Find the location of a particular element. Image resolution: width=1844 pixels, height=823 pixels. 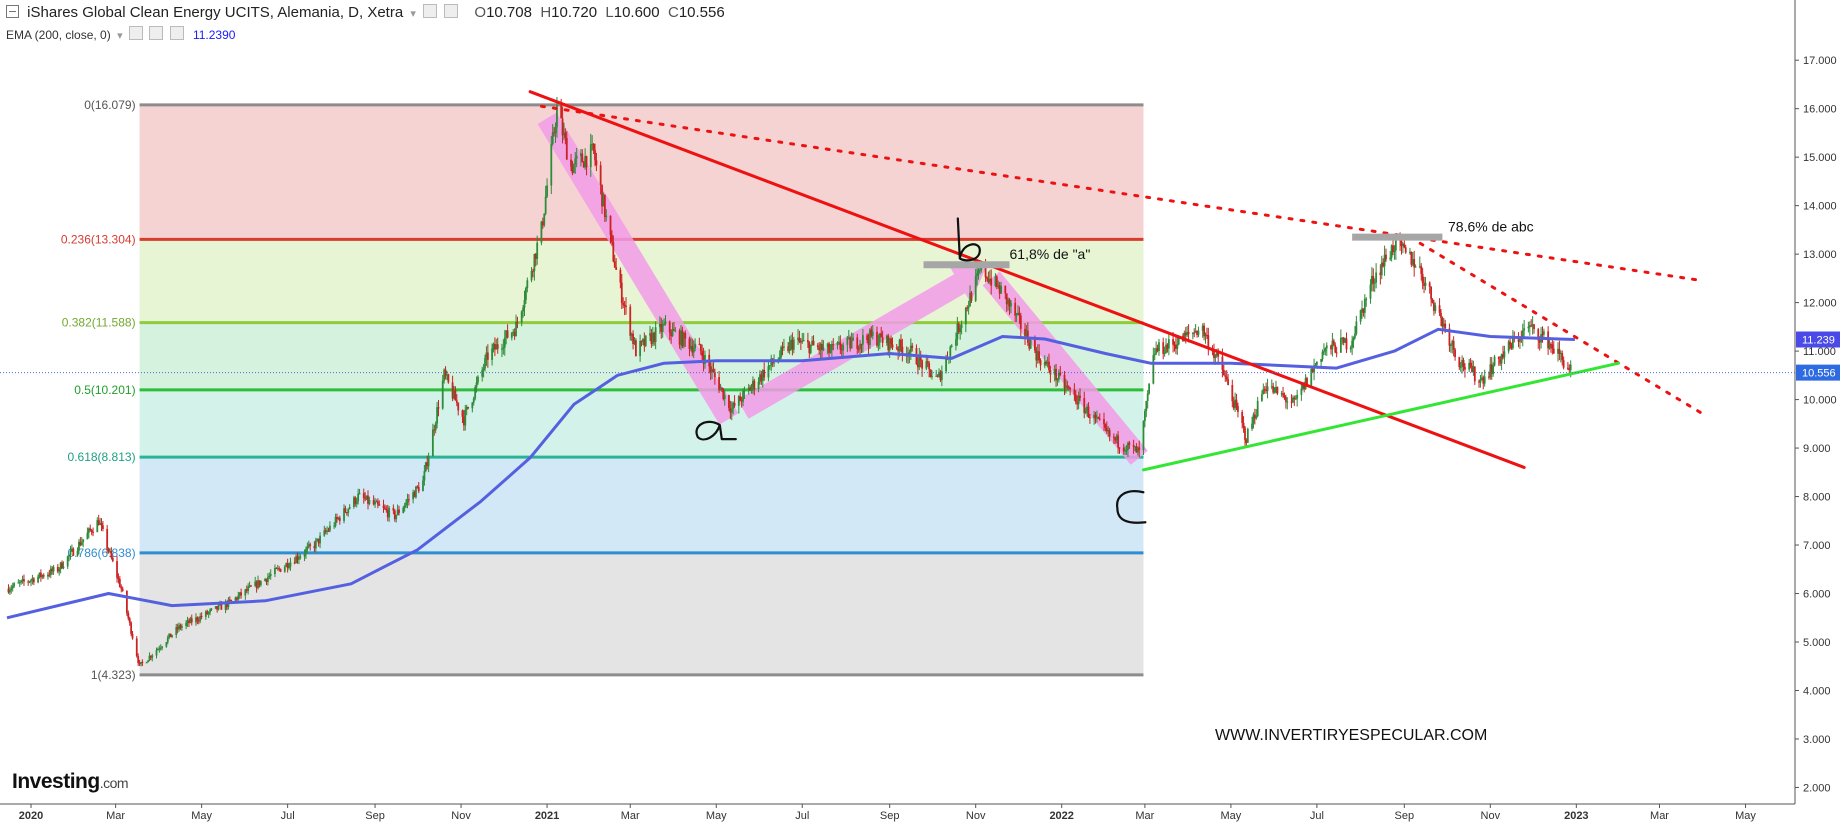

price-tick-label: 17.000 is located at coordinates (1820, 61).